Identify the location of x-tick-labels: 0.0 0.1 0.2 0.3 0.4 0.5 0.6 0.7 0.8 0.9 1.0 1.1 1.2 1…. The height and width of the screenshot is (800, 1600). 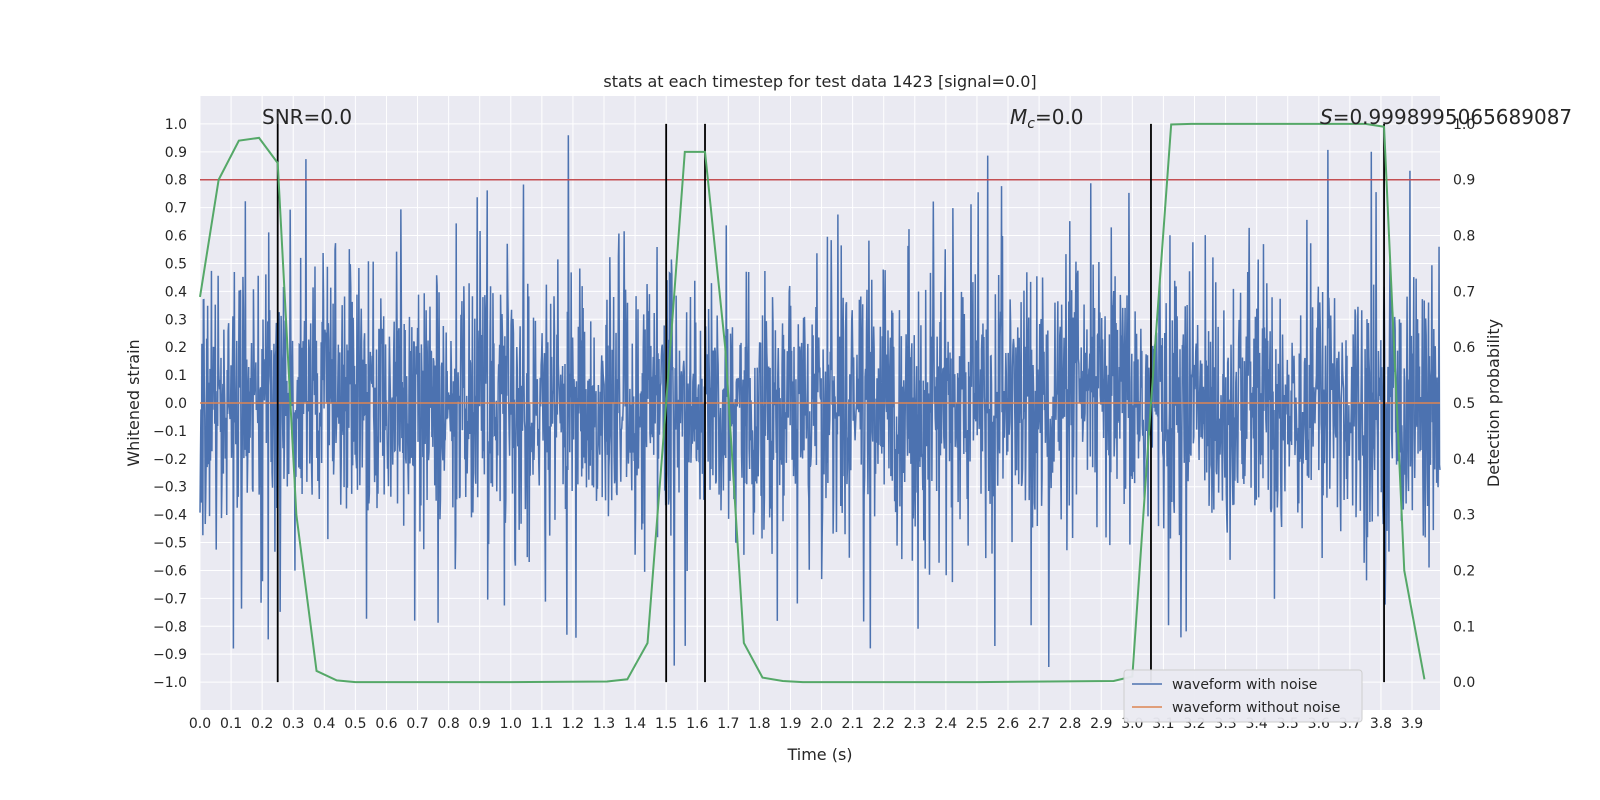
(806, 724).